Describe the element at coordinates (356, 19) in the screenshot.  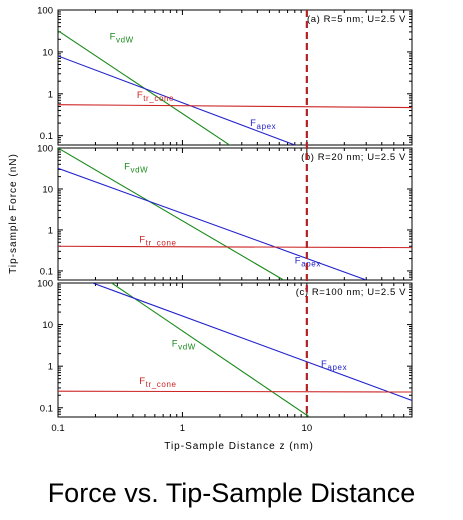
I see `panel-label: (a) R=5 nm; U=2.5 V` at that location.